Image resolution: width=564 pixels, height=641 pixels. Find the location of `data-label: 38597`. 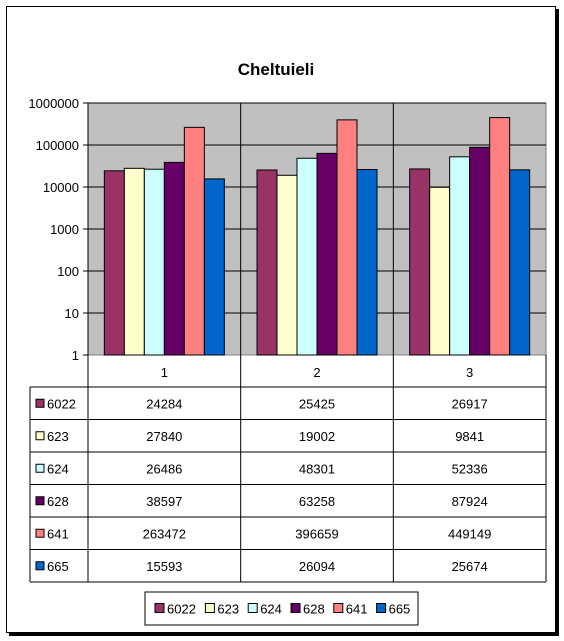

data-label: 38597 is located at coordinates (164, 501).